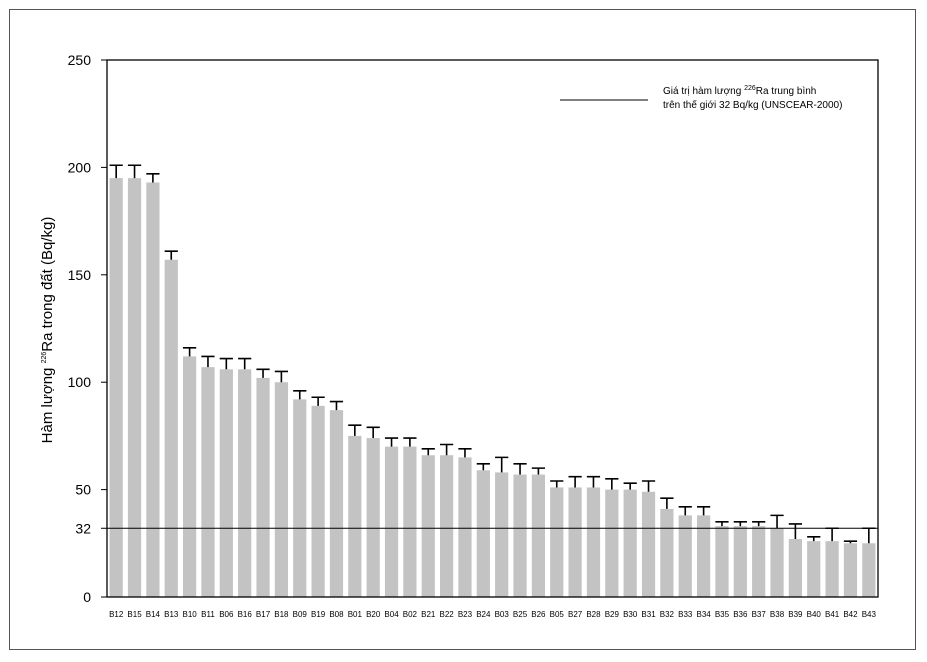 The image size is (927, 662). I want to click on x-tick-label: B24, so click(483, 614).